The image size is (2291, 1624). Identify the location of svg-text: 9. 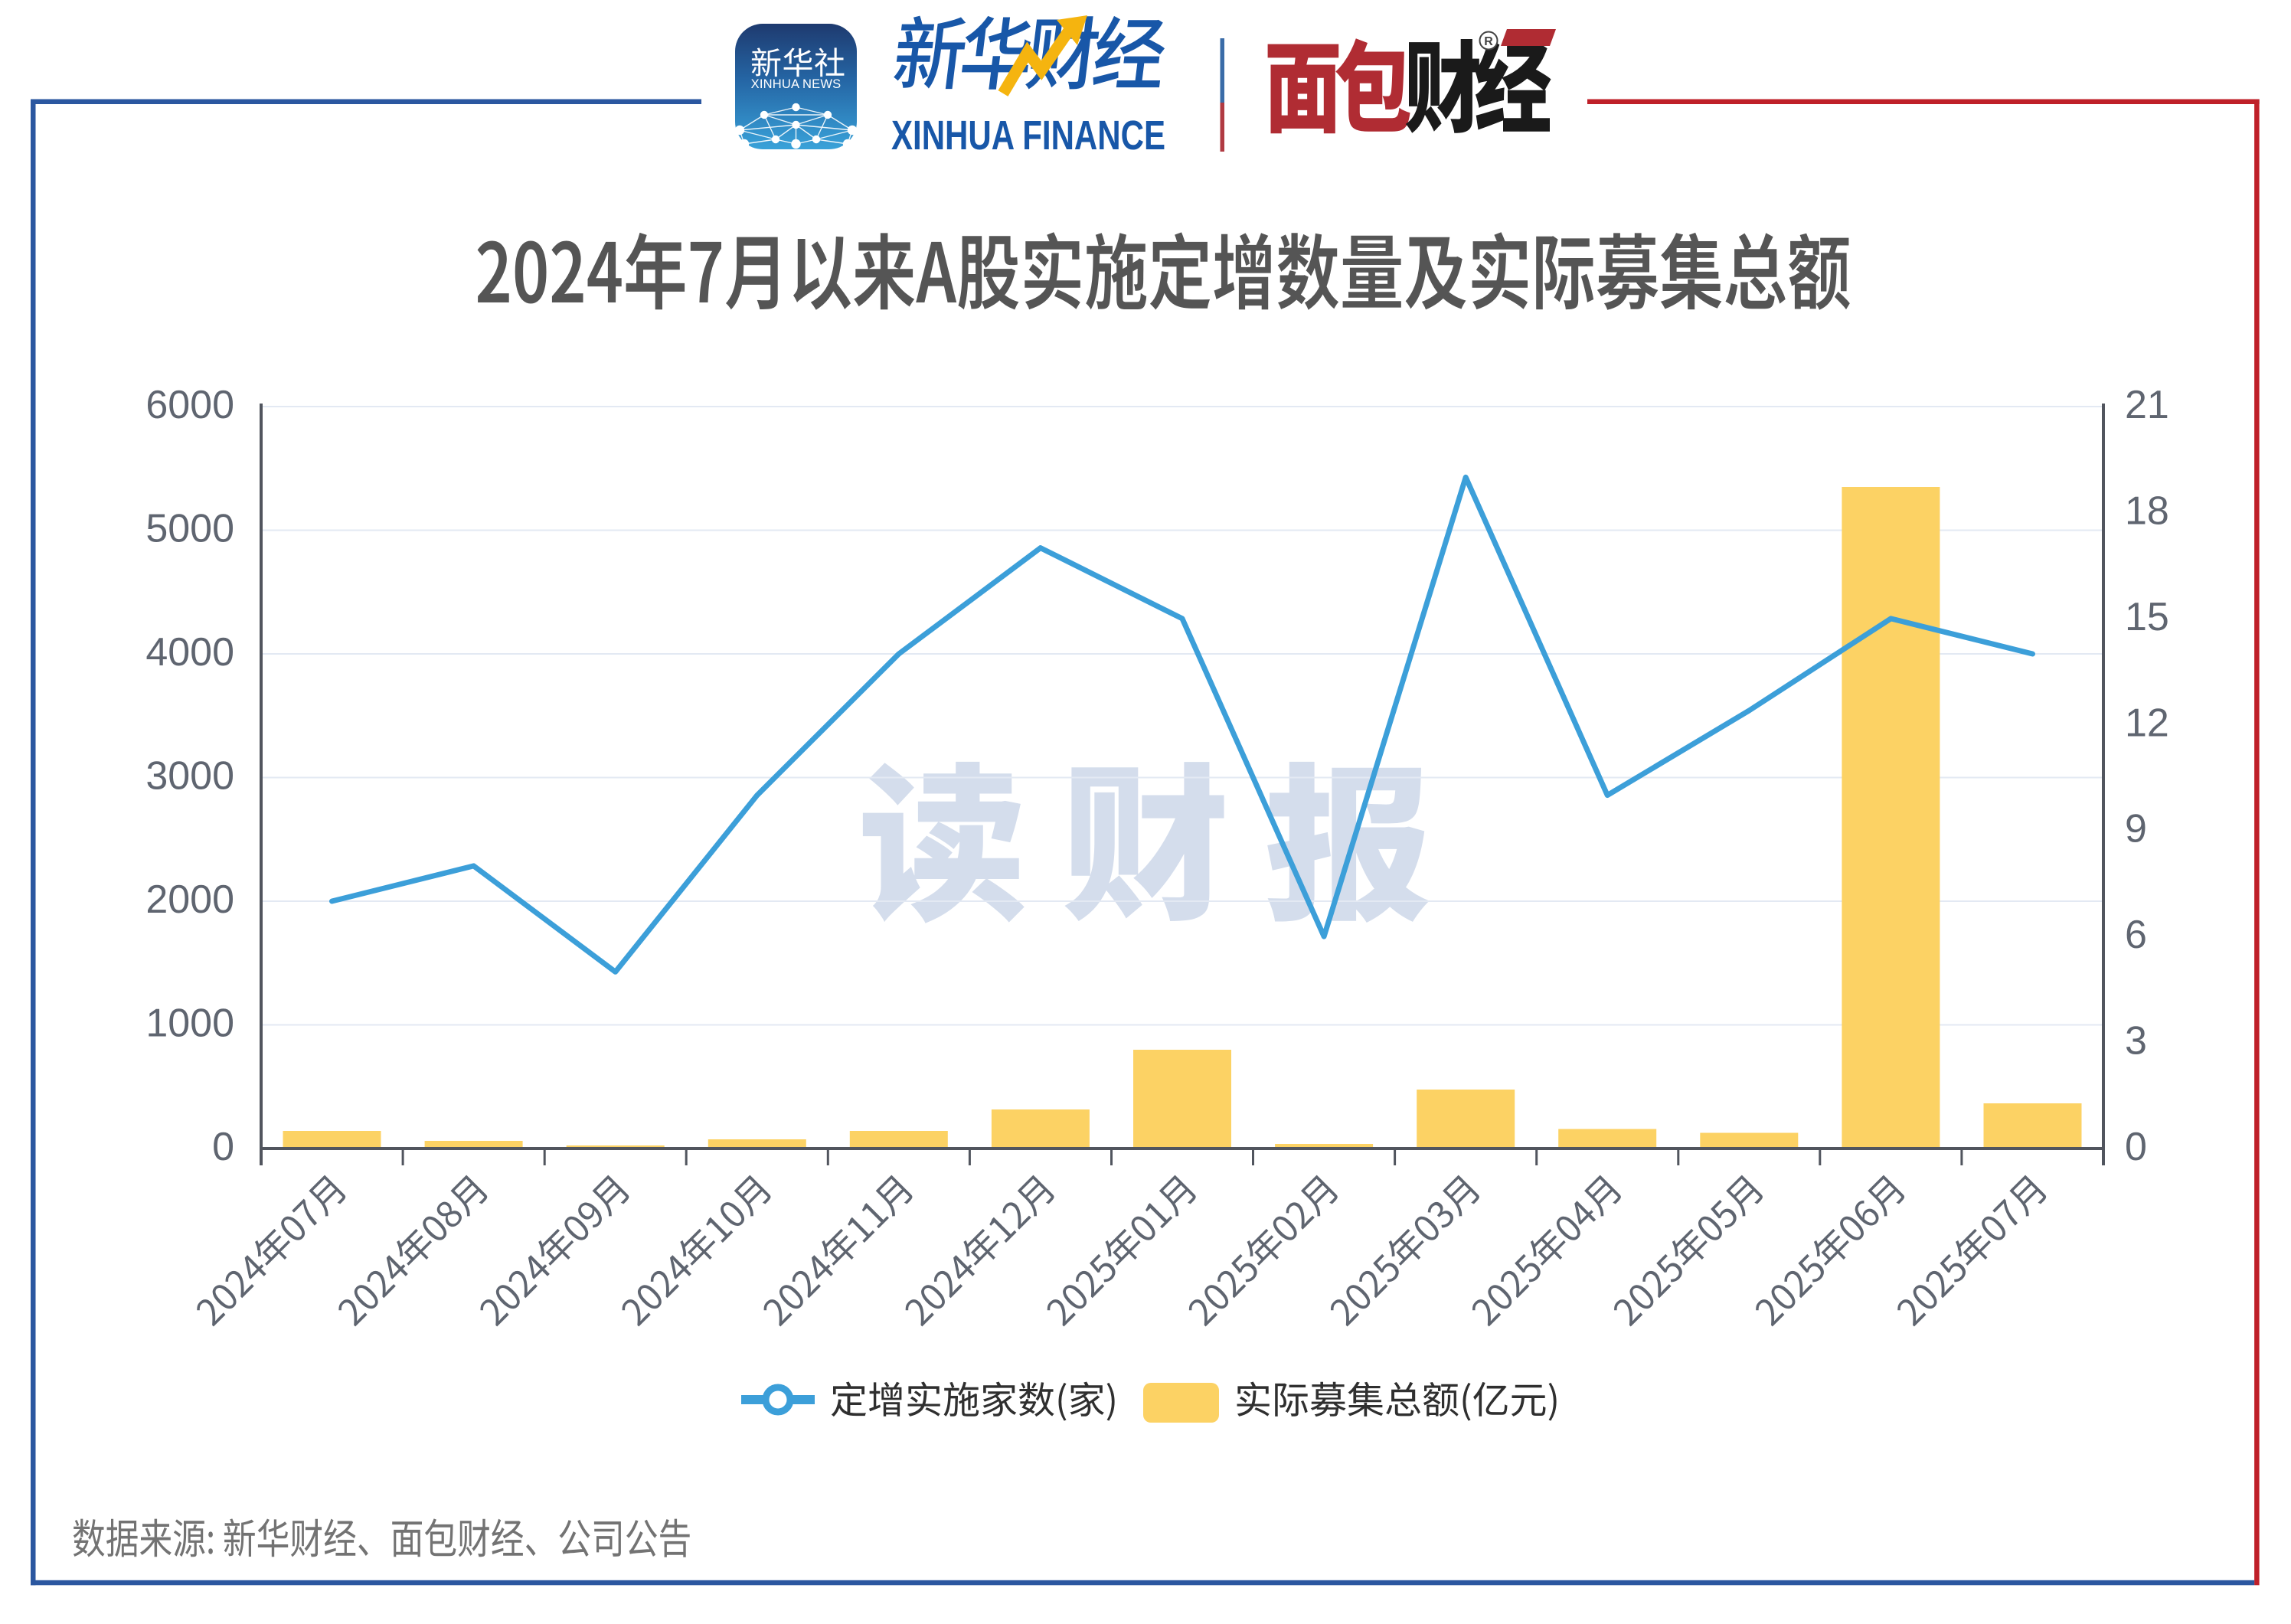
(2136, 829).